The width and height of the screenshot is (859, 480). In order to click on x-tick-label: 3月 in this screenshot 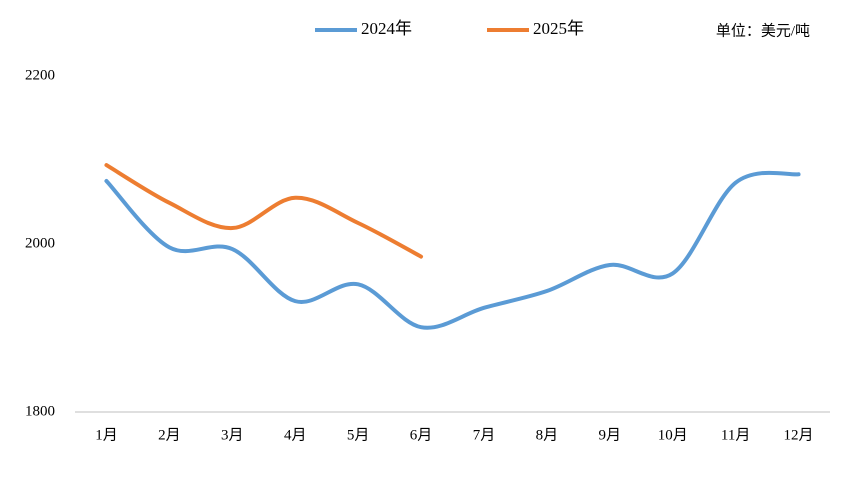, I will do `click(232, 435)`.